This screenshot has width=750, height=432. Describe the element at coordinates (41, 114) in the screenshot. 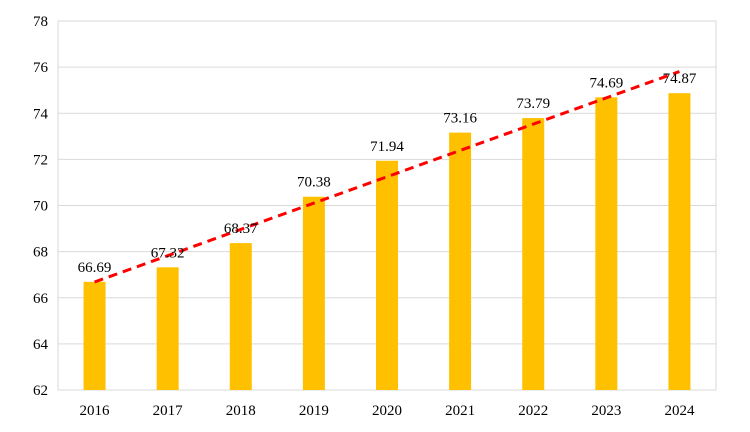

I see `y-tick-label: 74` at that location.